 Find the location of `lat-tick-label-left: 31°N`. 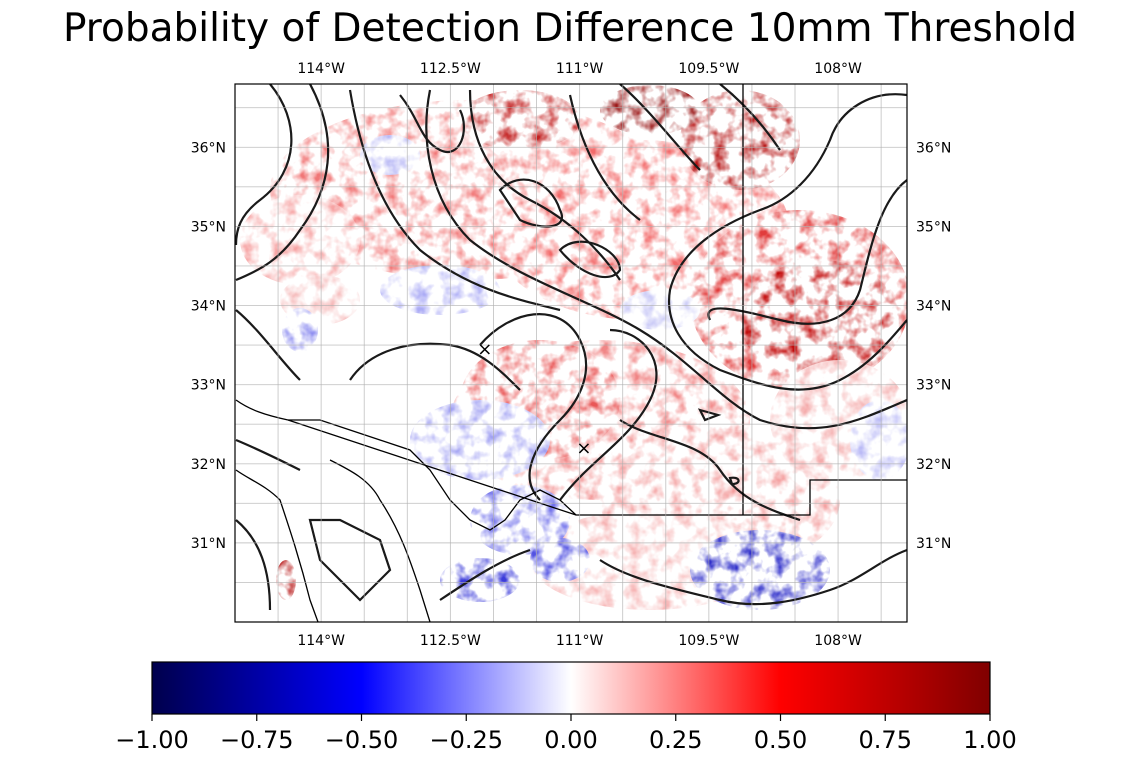

lat-tick-label-left: 31°N is located at coordinates (208, 544).